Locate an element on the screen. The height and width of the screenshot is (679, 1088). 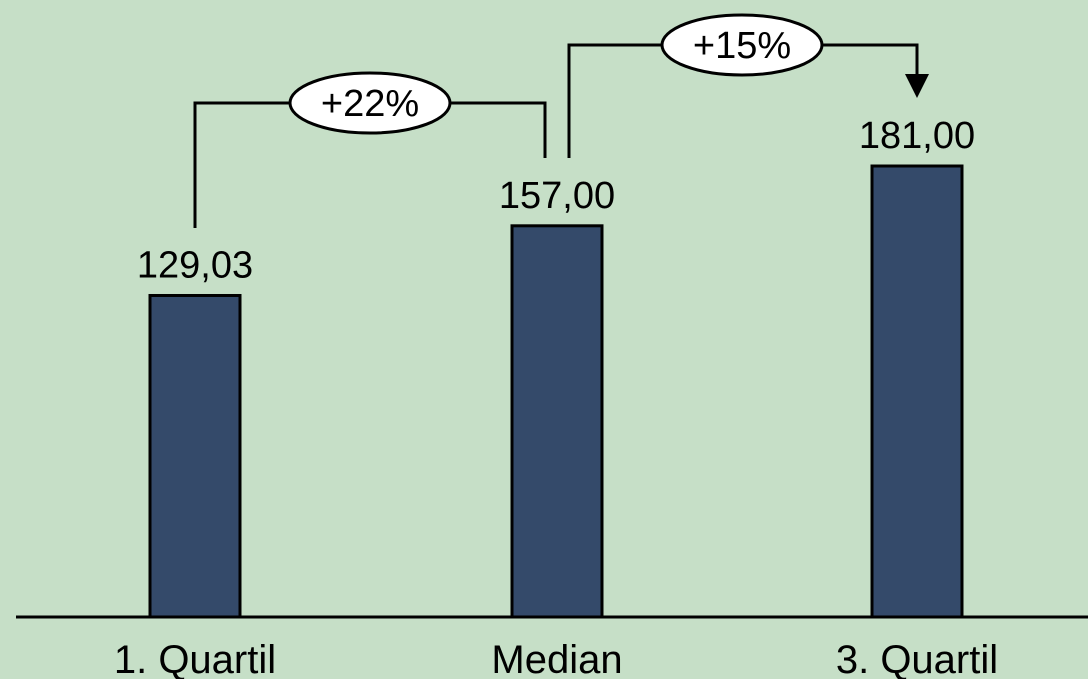
change-bubble-q1-median is located at coordinates (370, 103).